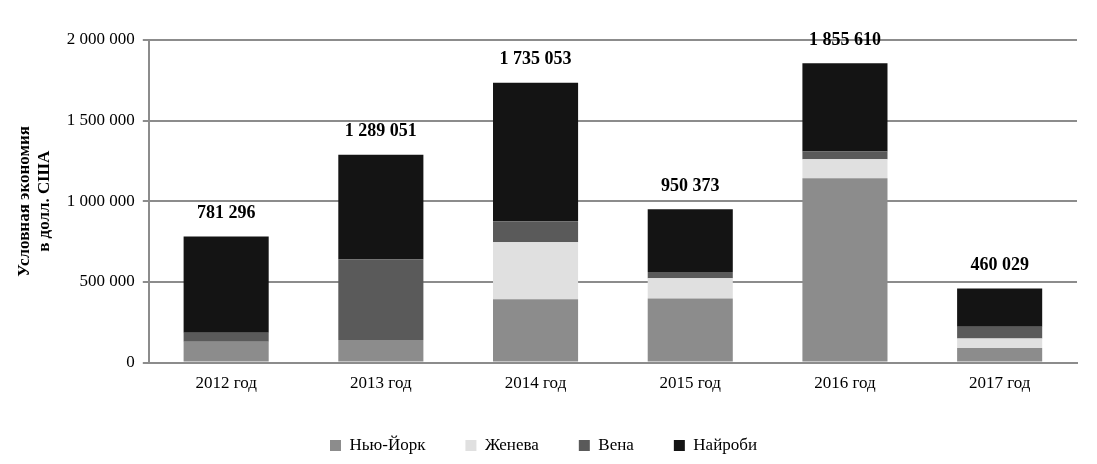  What do you see at coordinates (535, 58) in the screenshot?
I see `total-label: 1 735 053` at bounding box center [535, 58].